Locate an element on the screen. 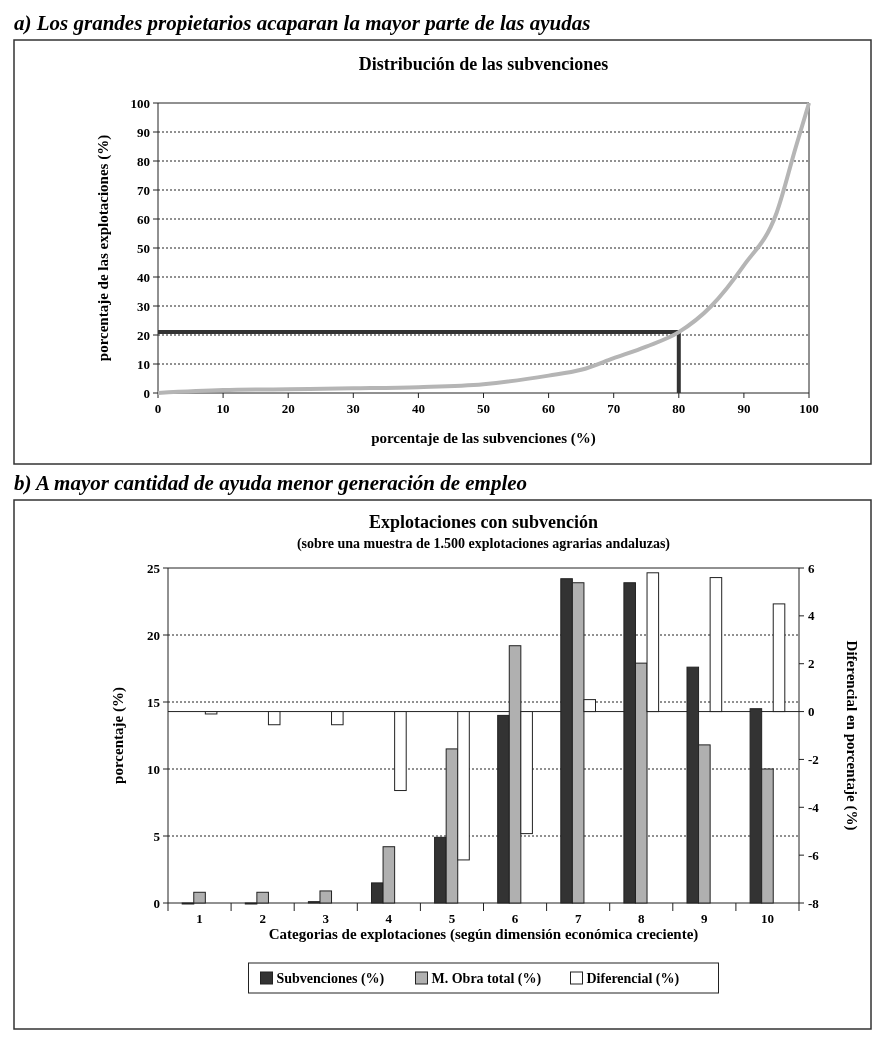 The width and height of the screenshot is (887, 1045). x-tick-label: 70 is located at coordinates (614, 408).